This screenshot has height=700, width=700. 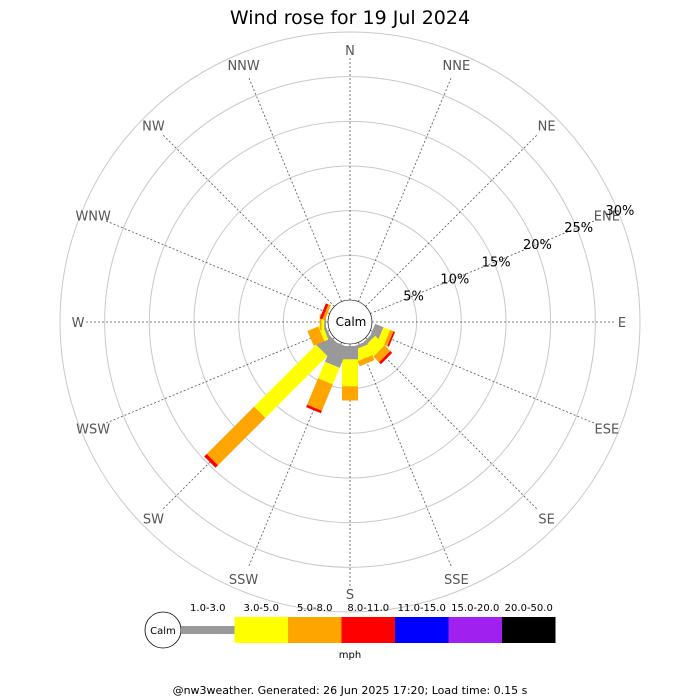 I want to click on direction-label-ese: ESE, so click(x=606, y=429).